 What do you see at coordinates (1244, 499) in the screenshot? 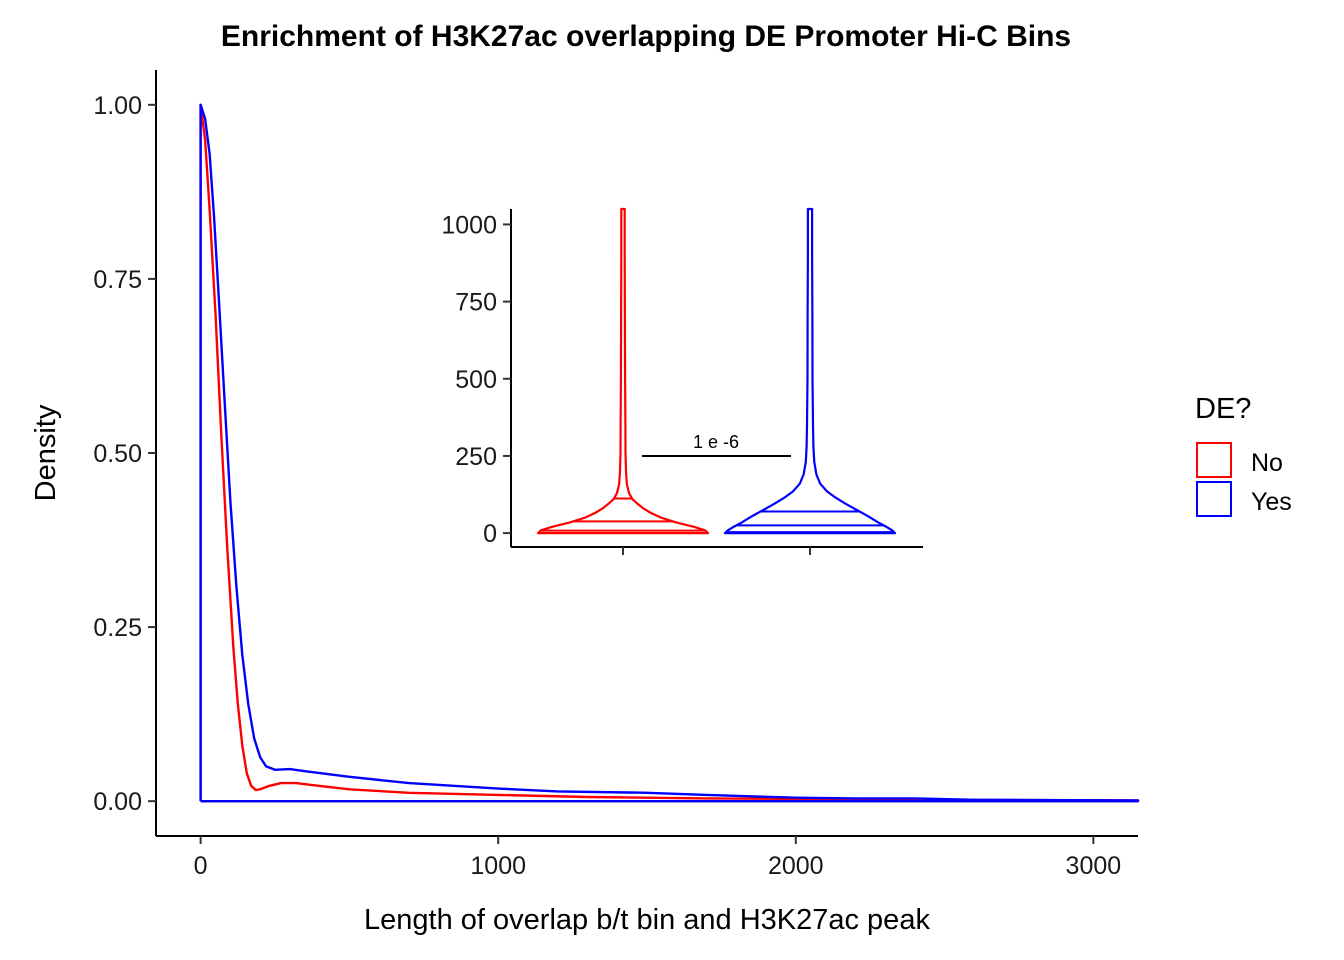
I see `legend-entry-yes: Yes` at bounding box center [1244, 499].